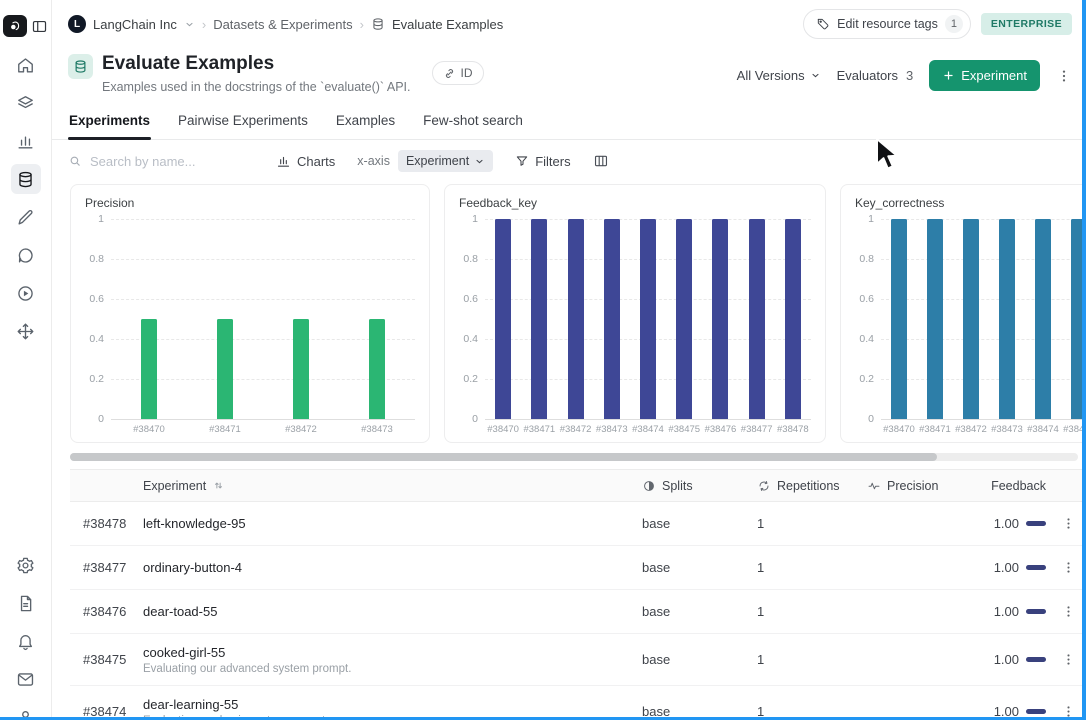  I want to click on sidebar-item-playground, so click(26, 293).